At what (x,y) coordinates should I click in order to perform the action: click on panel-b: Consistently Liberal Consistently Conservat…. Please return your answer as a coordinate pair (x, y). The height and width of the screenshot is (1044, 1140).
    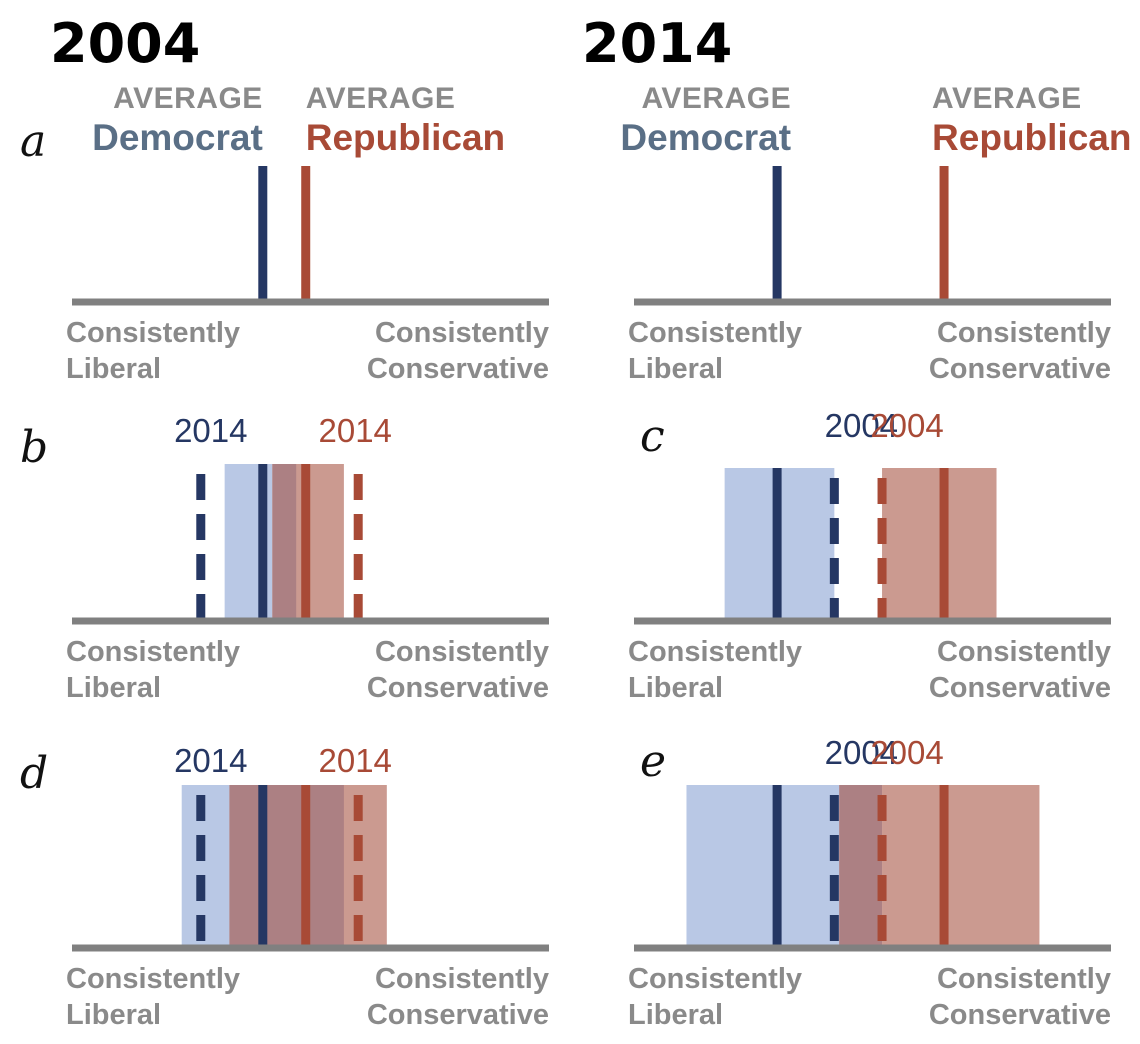
    Looking at the image, I should click on (284, 558).